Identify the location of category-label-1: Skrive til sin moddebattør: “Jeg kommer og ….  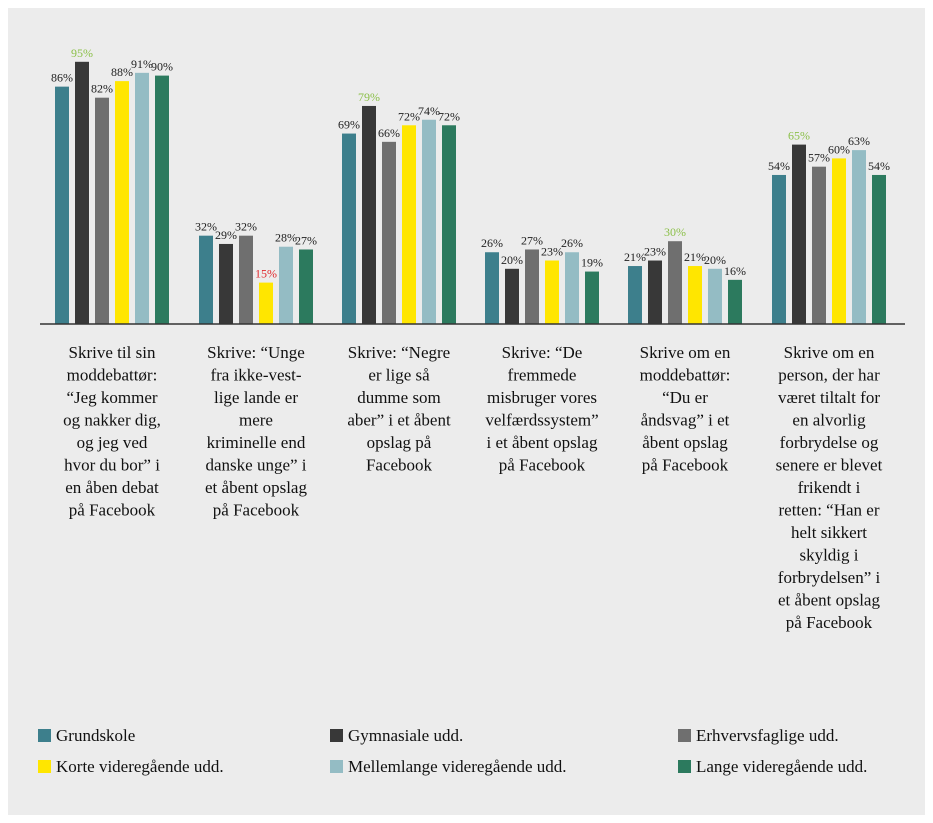
(112, 431).